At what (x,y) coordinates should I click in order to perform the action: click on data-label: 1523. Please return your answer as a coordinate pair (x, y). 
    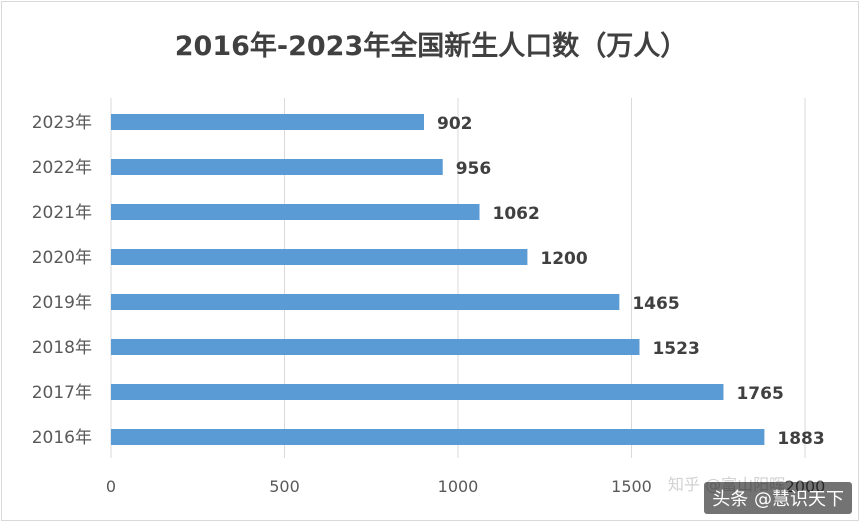
    Looking at the image, I should click on (675, 349).